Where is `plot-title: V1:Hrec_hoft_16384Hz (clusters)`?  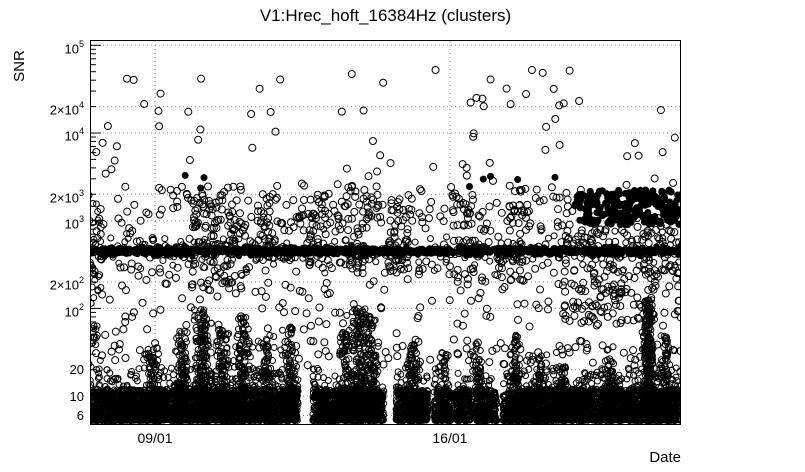 plot-title: V1:Hrec_hoft_16384Hz (clusters) is located at coordinates (385, 15).